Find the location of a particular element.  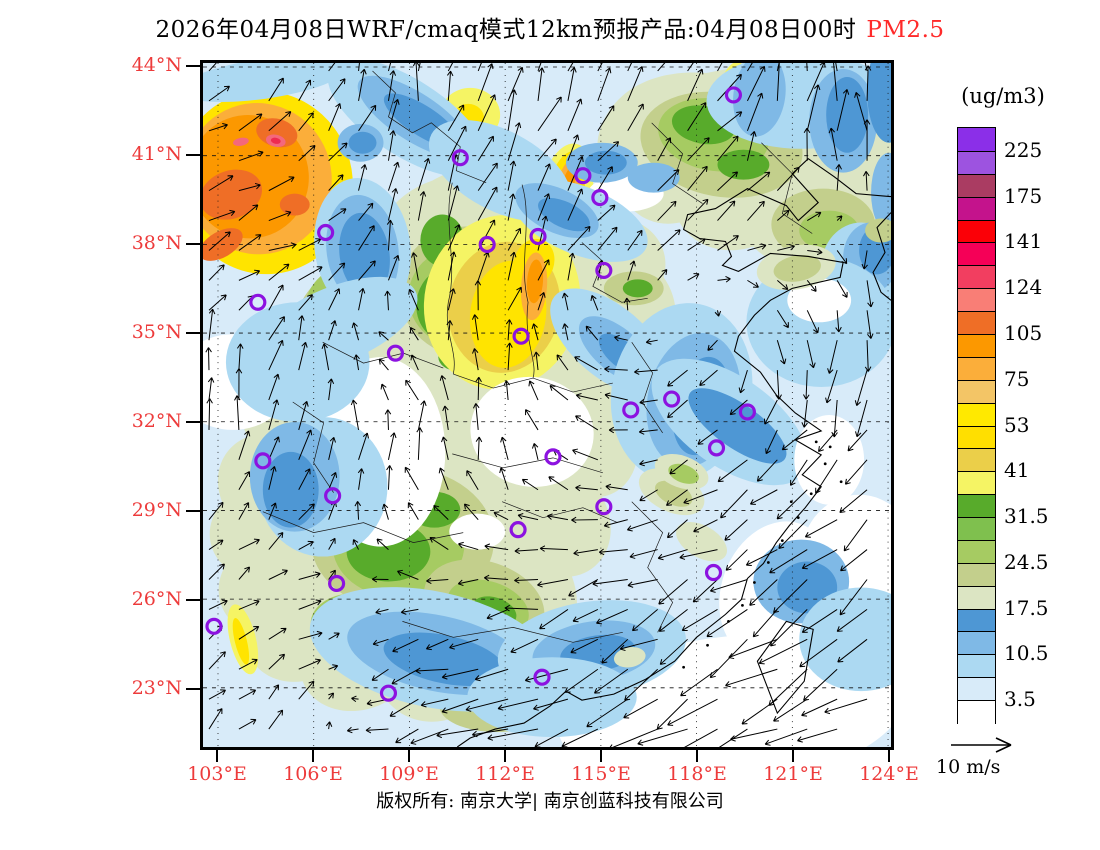

copyright-text: 版权所有: 南京大学| 南京创蓝科技有限公司 is located at coordinates (550, 801).